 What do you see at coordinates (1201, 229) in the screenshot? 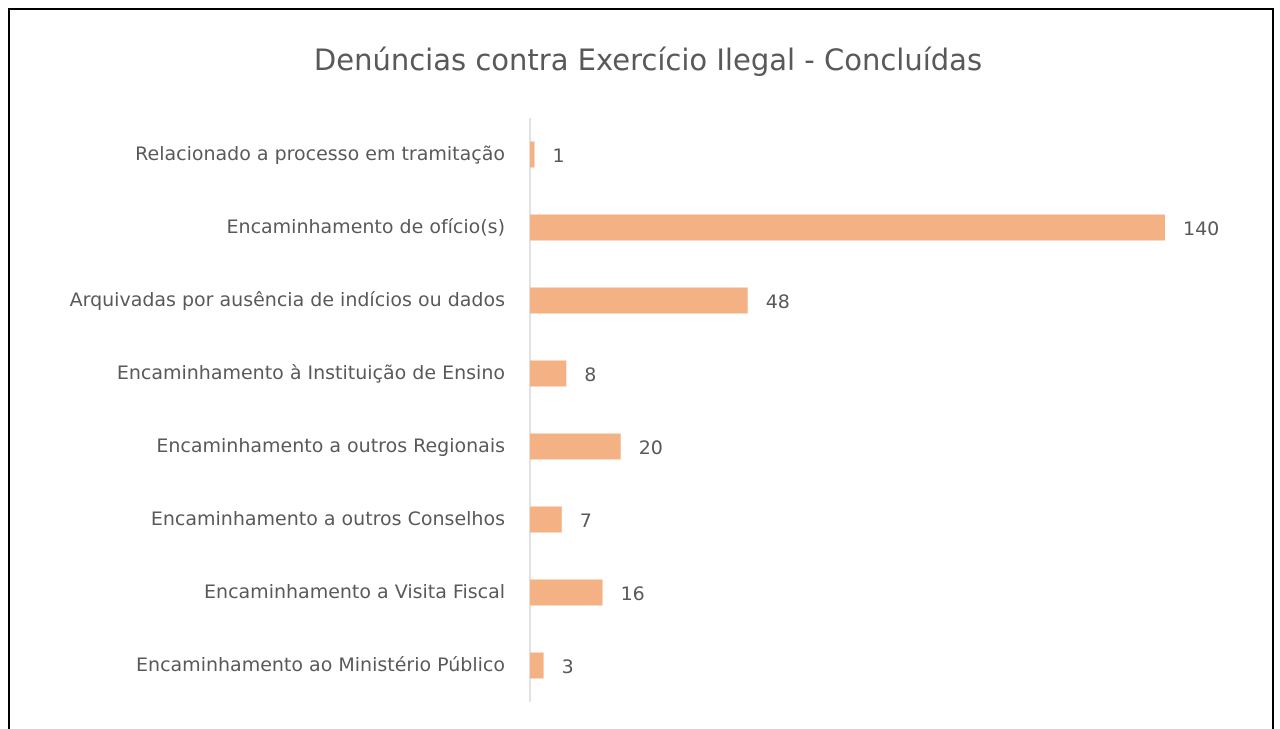
I see `data-label: 140` at bounding box center [1201, 229].